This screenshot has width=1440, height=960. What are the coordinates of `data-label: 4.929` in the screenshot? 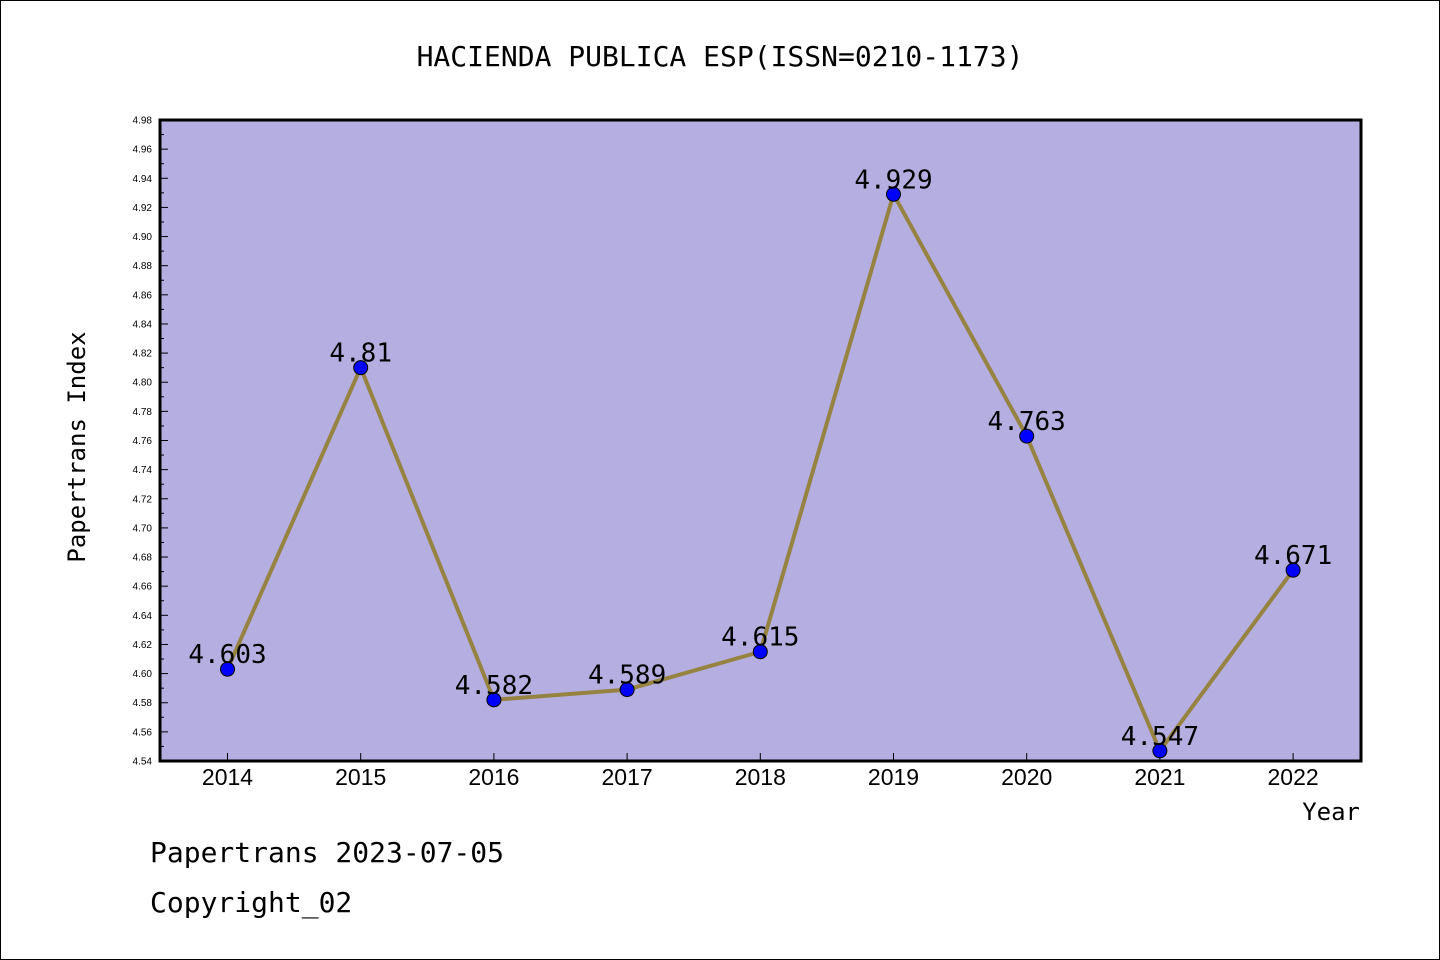 It's located at (893, 180).